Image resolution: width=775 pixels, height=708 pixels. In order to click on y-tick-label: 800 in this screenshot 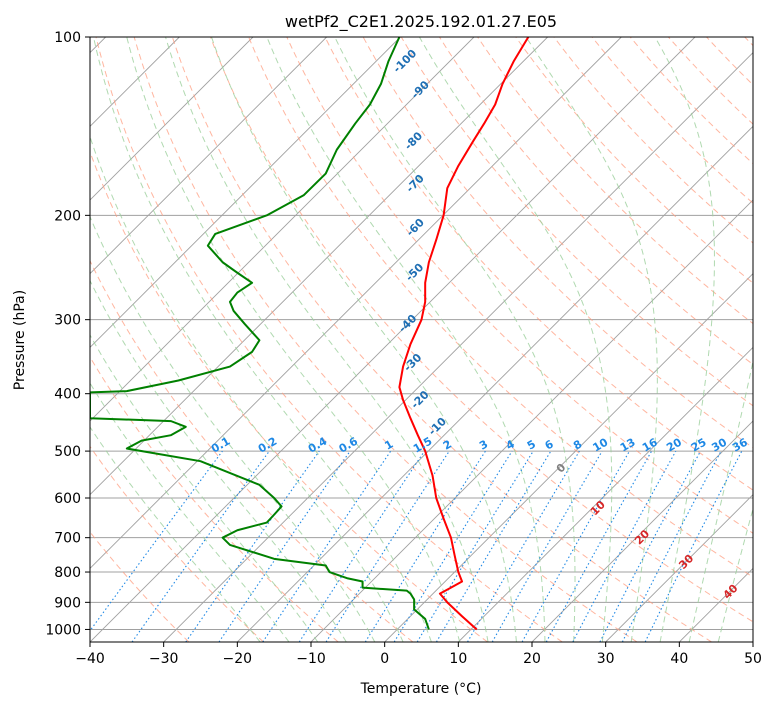, I will do `click(67, 573)`.